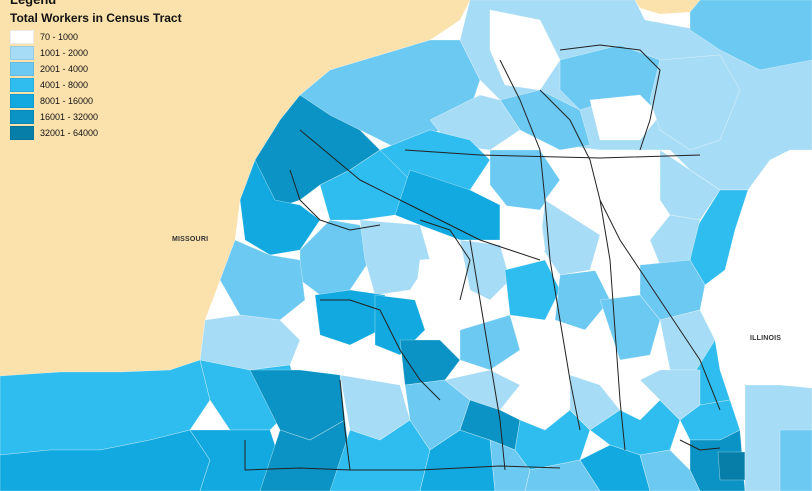 Image resolution: width=812 pixels, height=491 pixels. I want to click on missouri-label: MISSOURI, so click(190, 239).